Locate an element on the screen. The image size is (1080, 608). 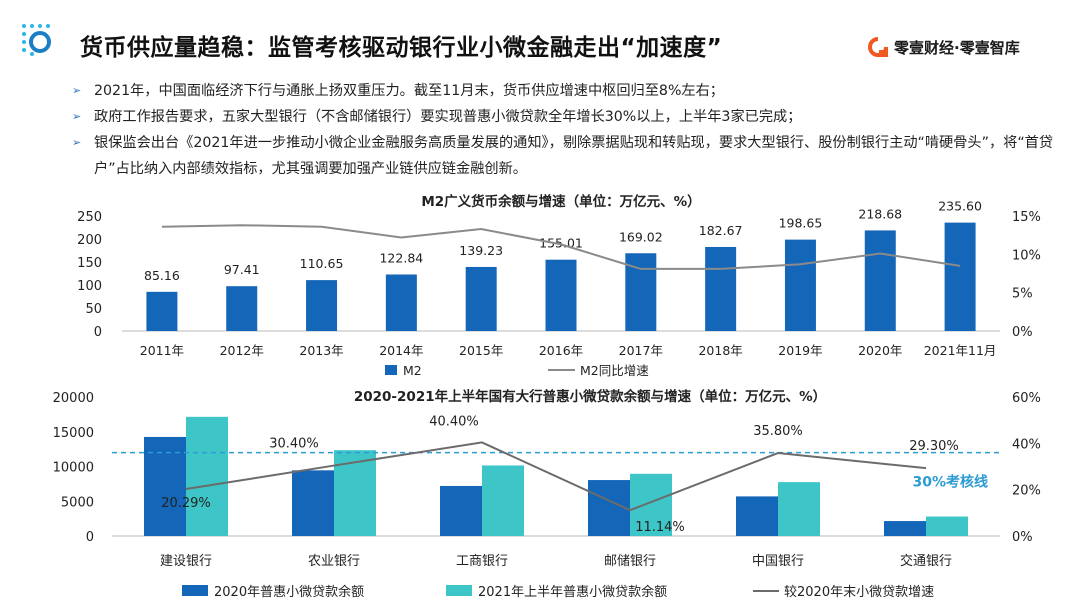
line-value-label: 11.14% is located at coordinates (660, 527).